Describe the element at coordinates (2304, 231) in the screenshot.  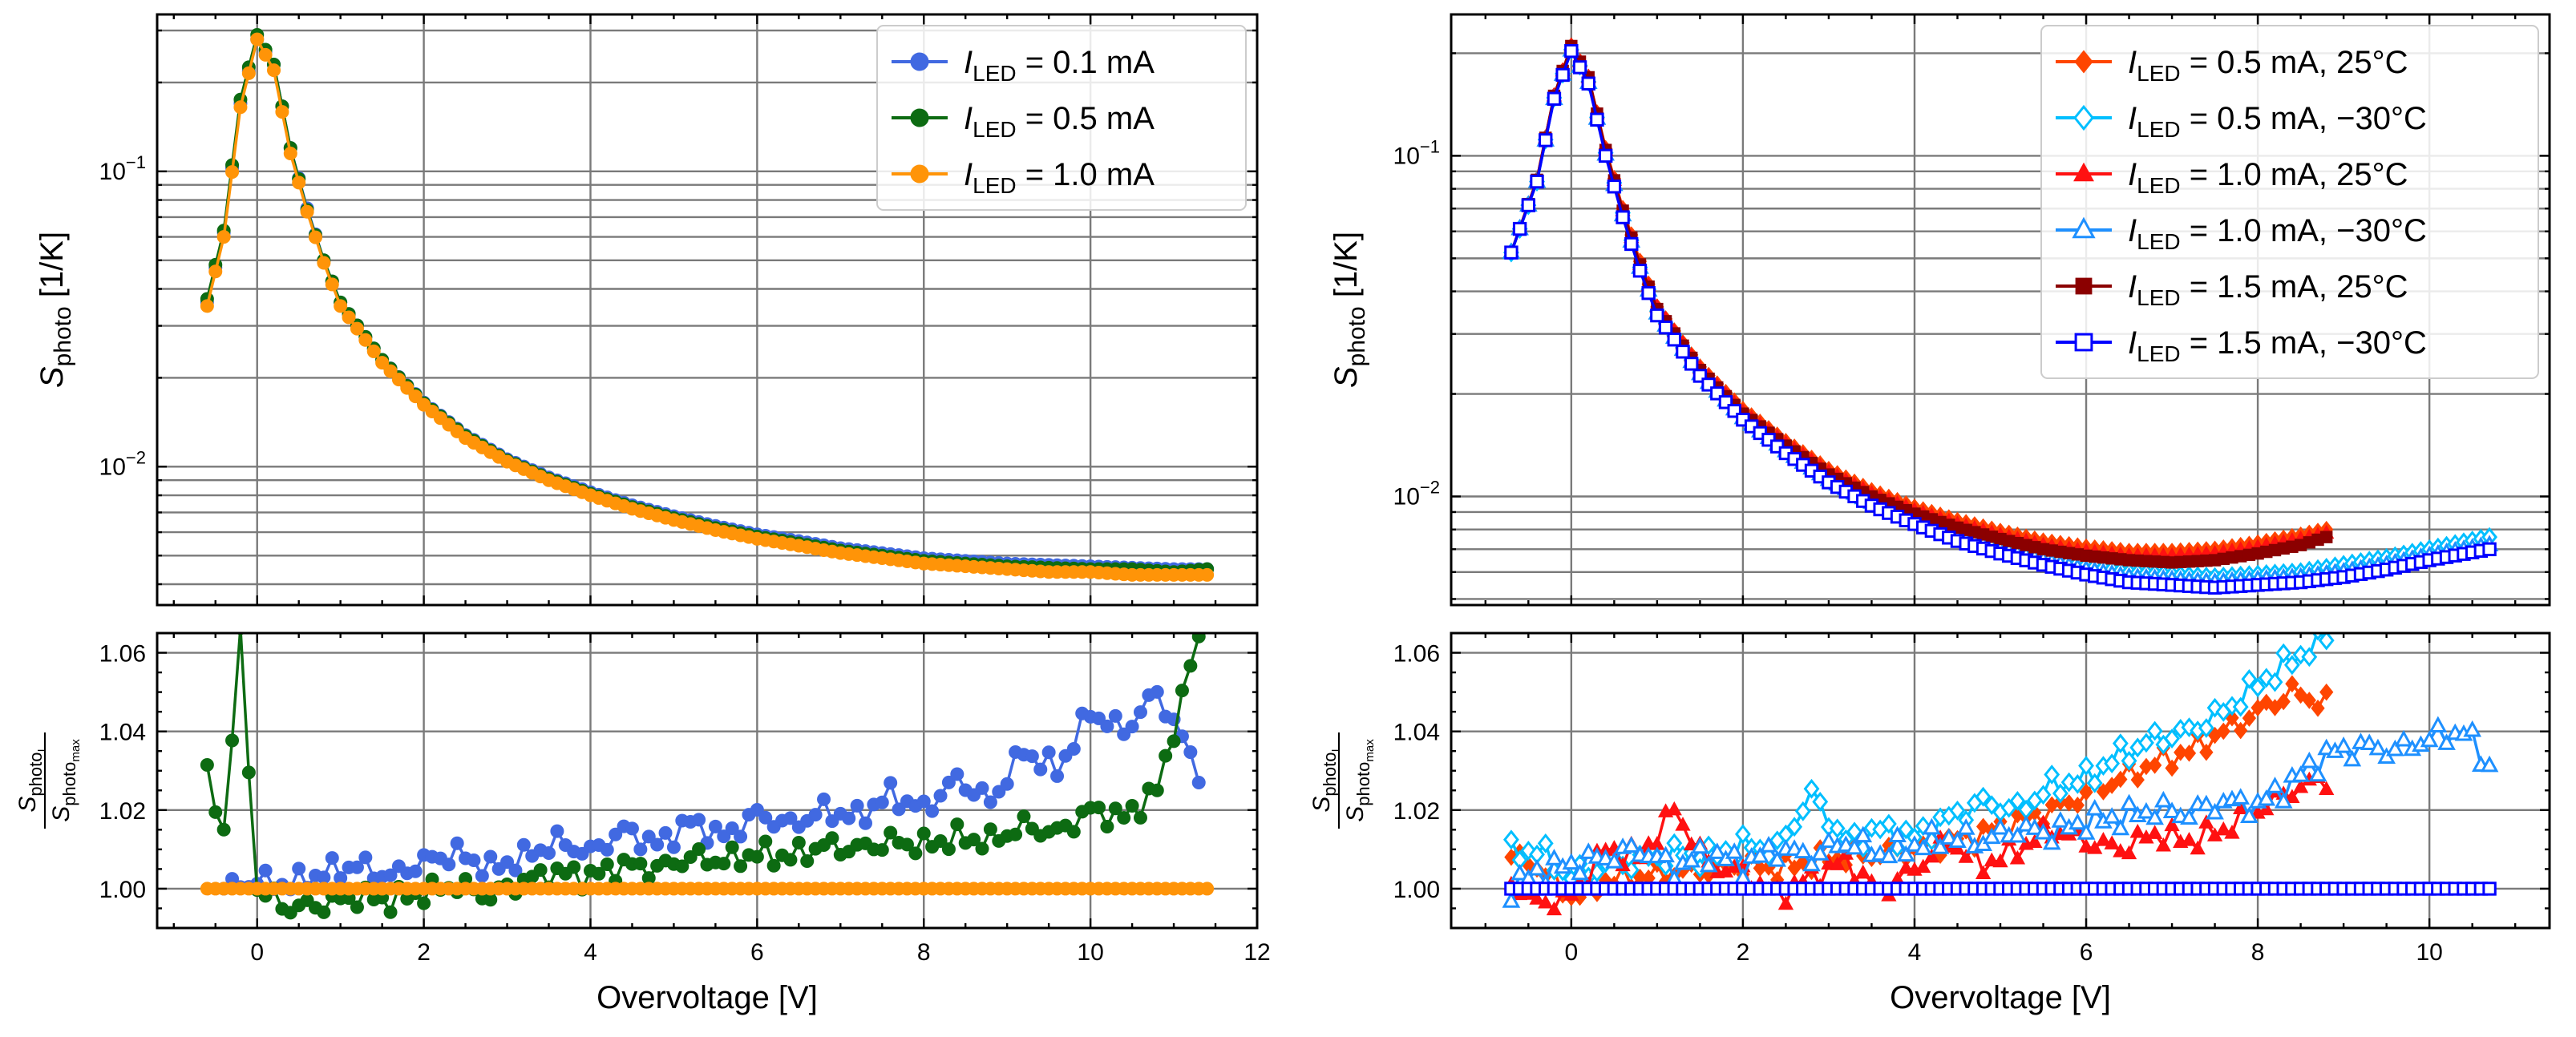
I see `legend-value: = 1.0 mA, −30°C` at that location.